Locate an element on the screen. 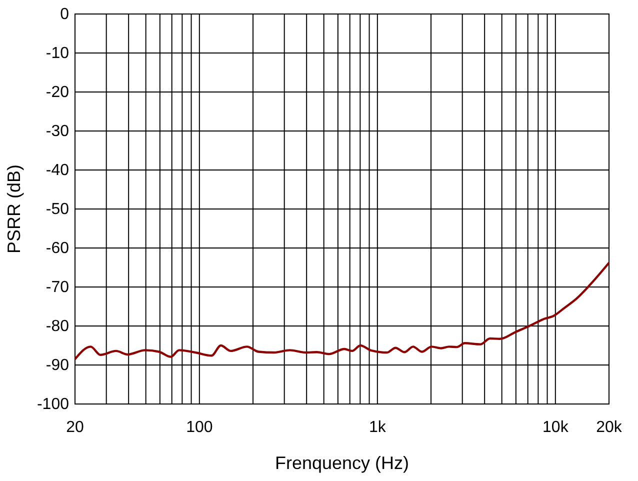 This screenshot has height=481, width=638. y-tick-label: -50 is located at coordinates (58, 209).